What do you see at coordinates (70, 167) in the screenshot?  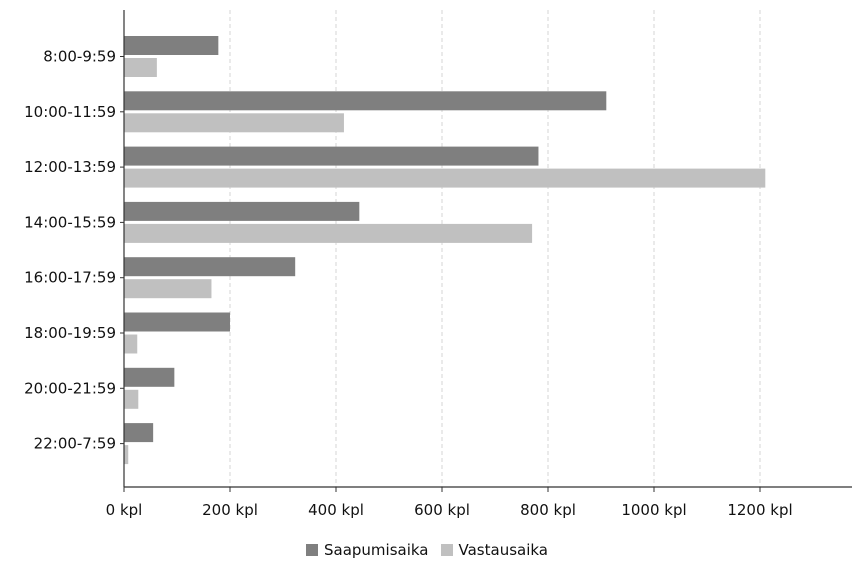 I see `category-label-2: 12:00-13:59` at bounding box center [70, 167].